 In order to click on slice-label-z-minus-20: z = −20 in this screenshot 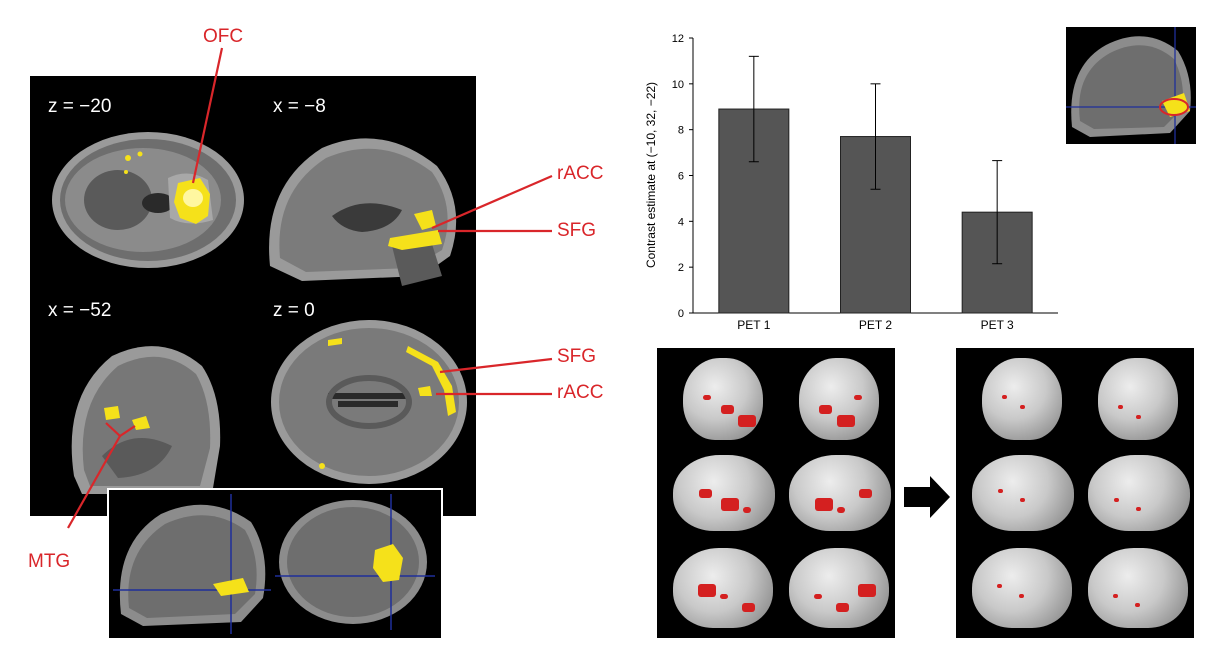, I will do `click(80, 106)`.